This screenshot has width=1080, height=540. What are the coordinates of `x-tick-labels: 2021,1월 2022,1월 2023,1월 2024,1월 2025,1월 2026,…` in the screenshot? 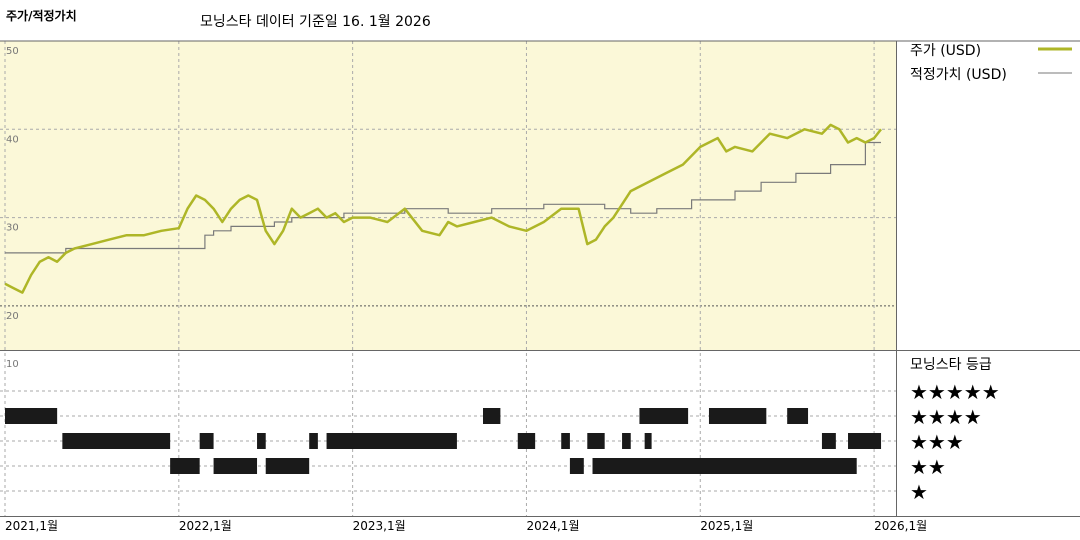 It's located at (466, 526).